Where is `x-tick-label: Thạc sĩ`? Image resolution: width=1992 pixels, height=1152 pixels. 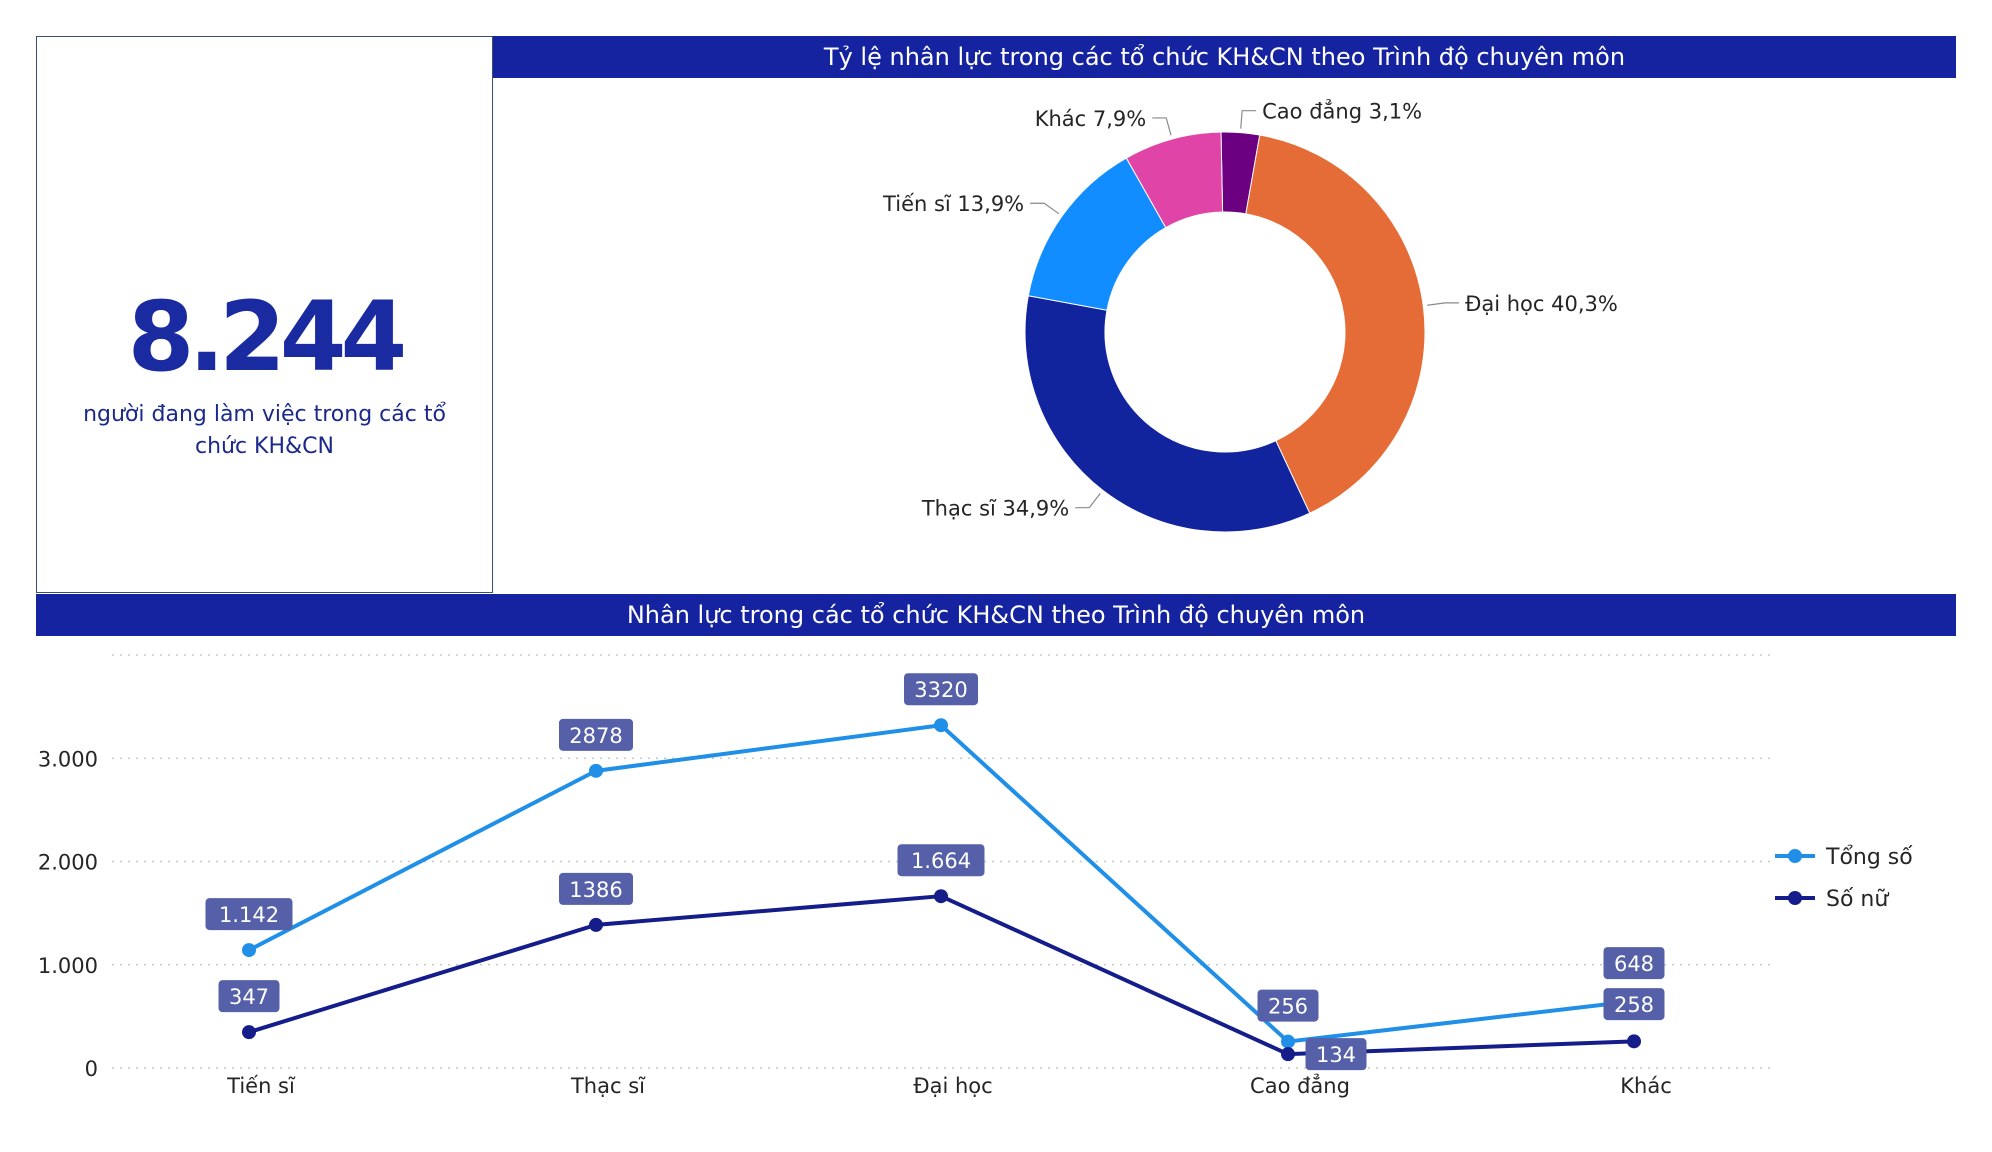 x-tick-label: Thạc sĩ is located at coordinates (608, 1086).